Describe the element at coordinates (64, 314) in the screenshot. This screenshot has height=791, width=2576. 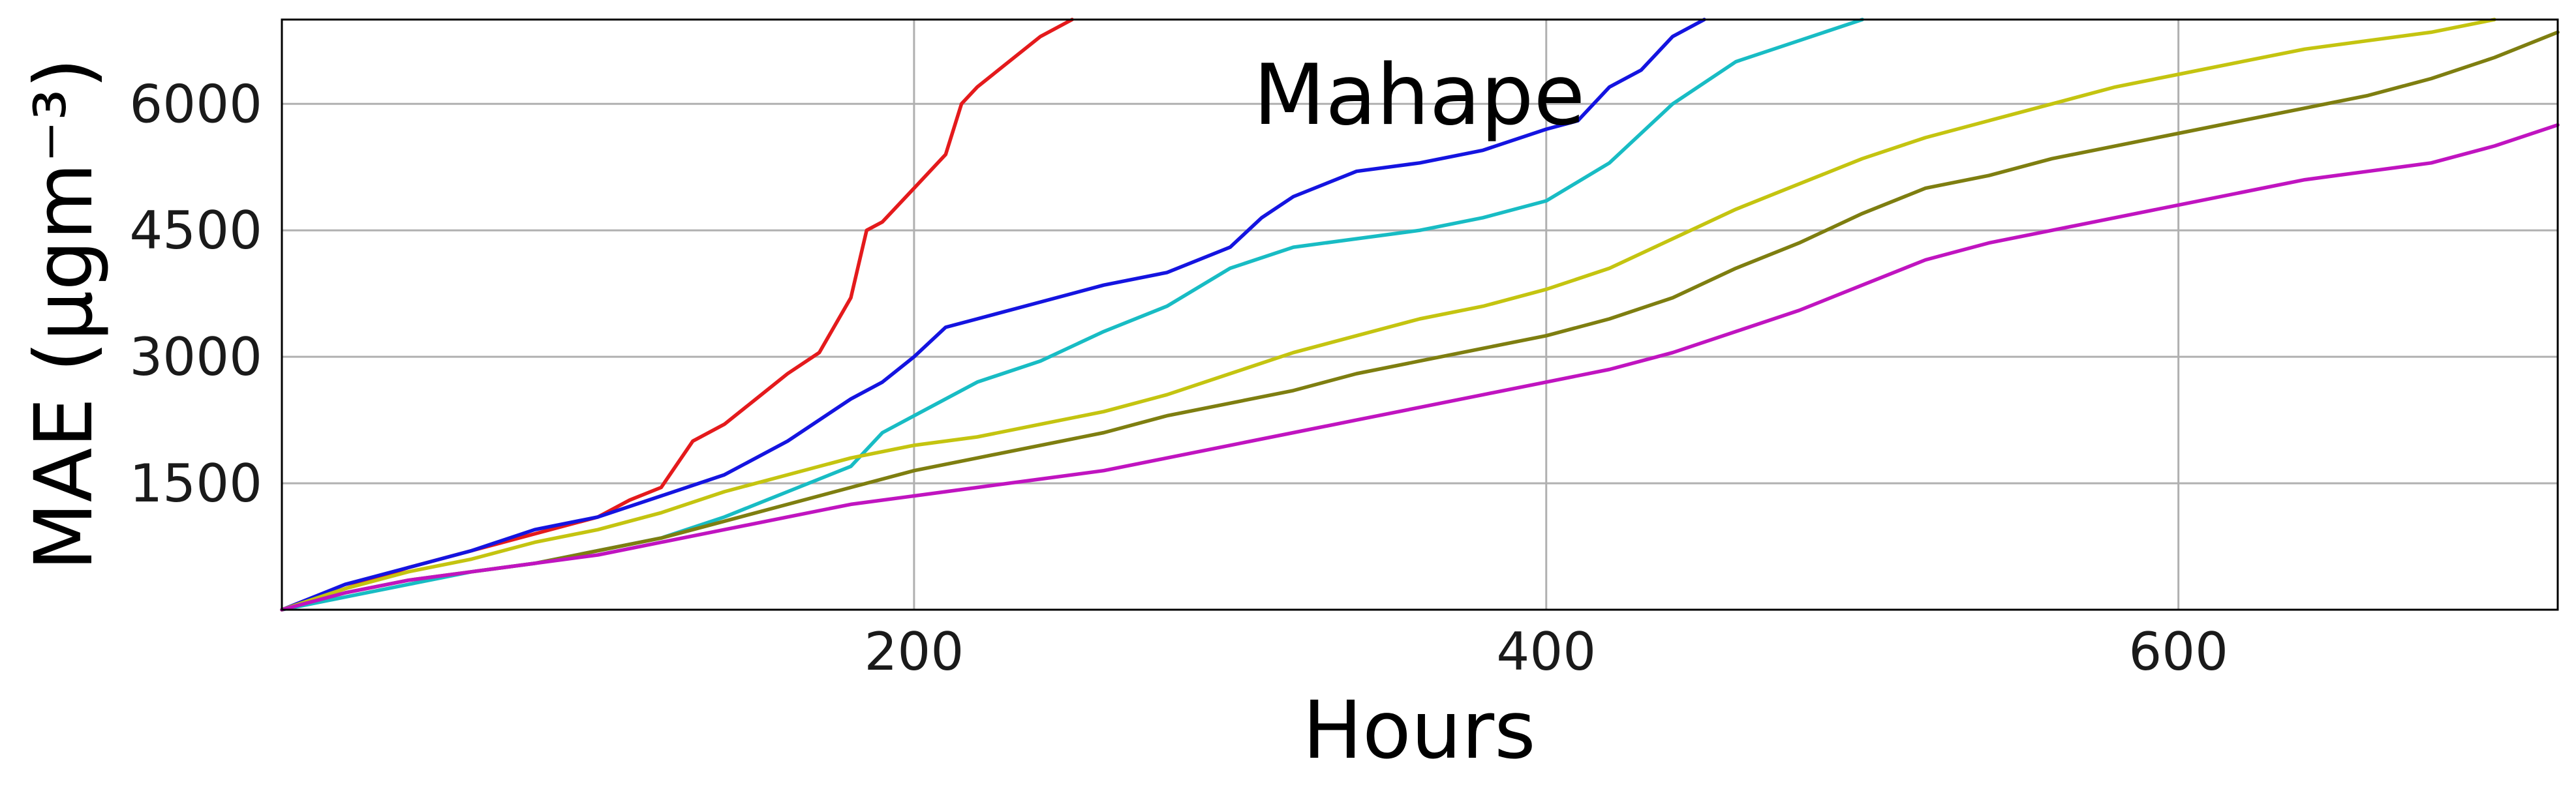
I see `y-axis-label: MAE (μgm⁻³)` at that location.